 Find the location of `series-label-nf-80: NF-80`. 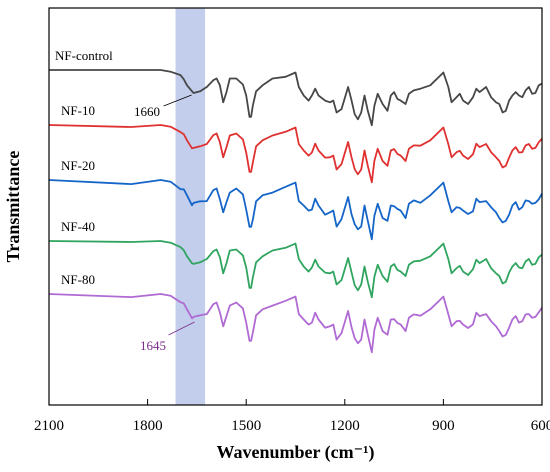

series-label-nf-80: NF-80 is located at coordinates (78, 279).